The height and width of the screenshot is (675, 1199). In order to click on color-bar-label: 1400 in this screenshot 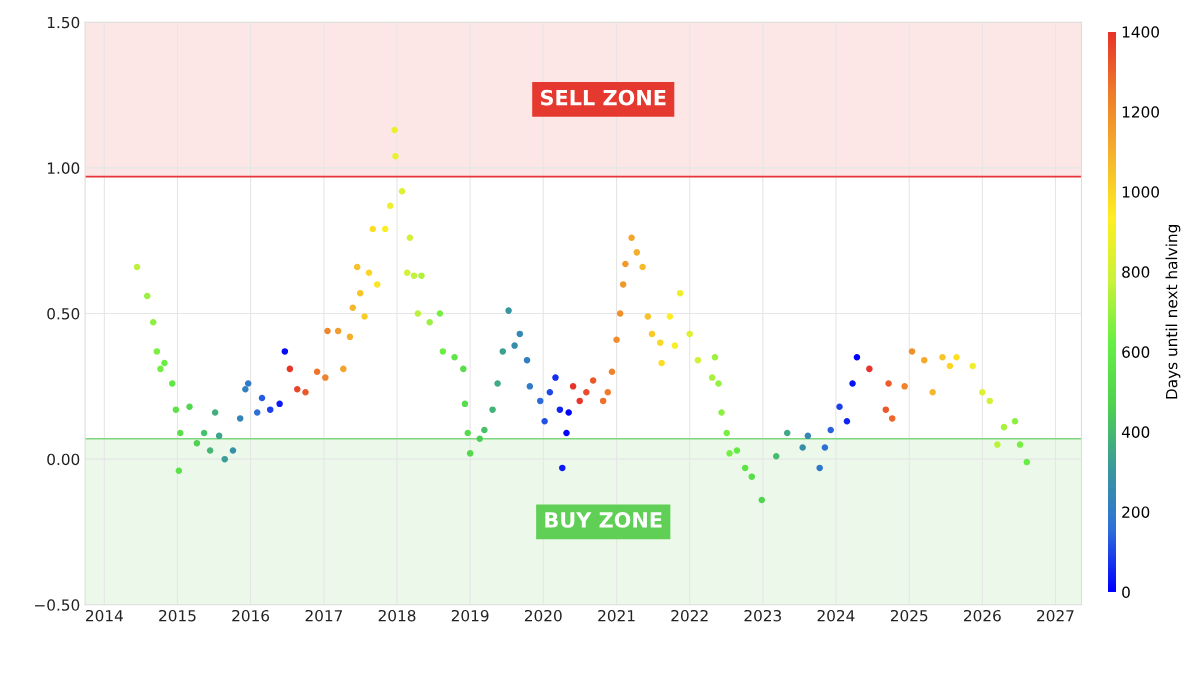, I will do `click(1140, 32)`.